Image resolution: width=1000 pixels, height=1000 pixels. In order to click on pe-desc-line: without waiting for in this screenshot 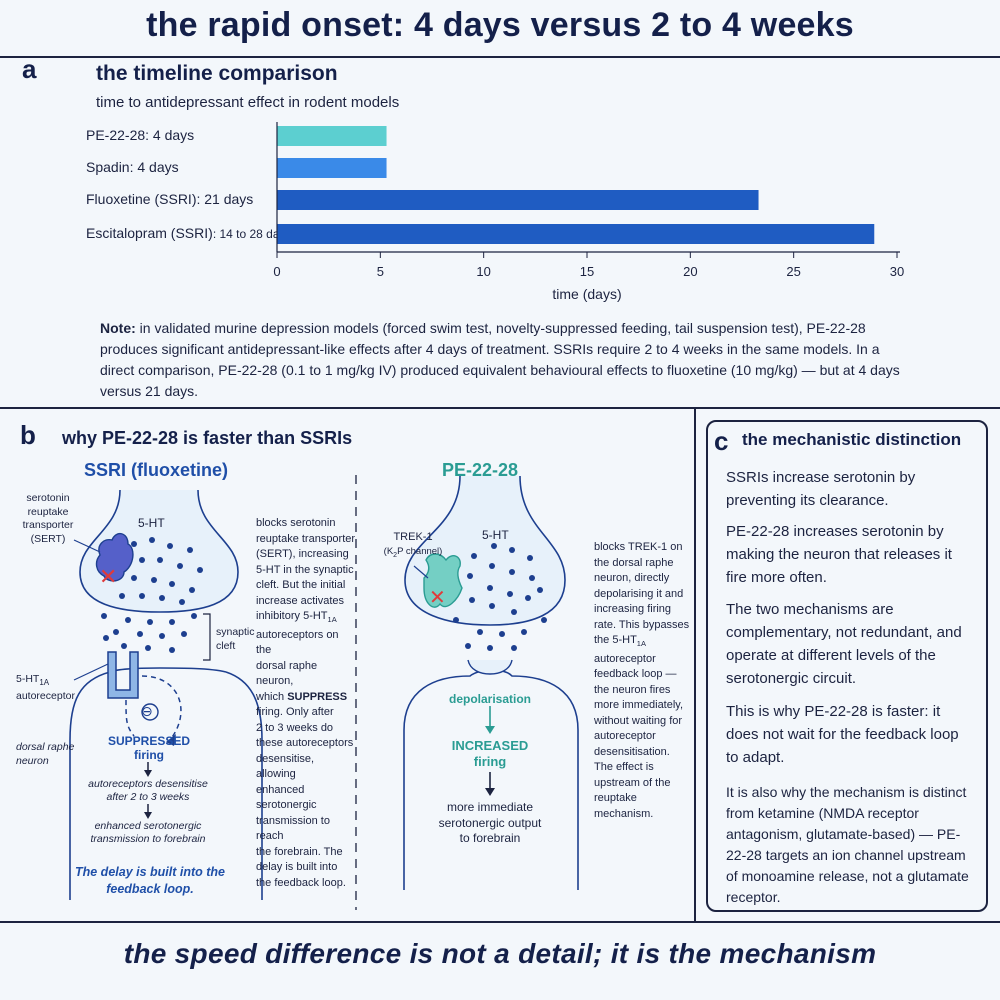, I will do `click(638, 720)`.